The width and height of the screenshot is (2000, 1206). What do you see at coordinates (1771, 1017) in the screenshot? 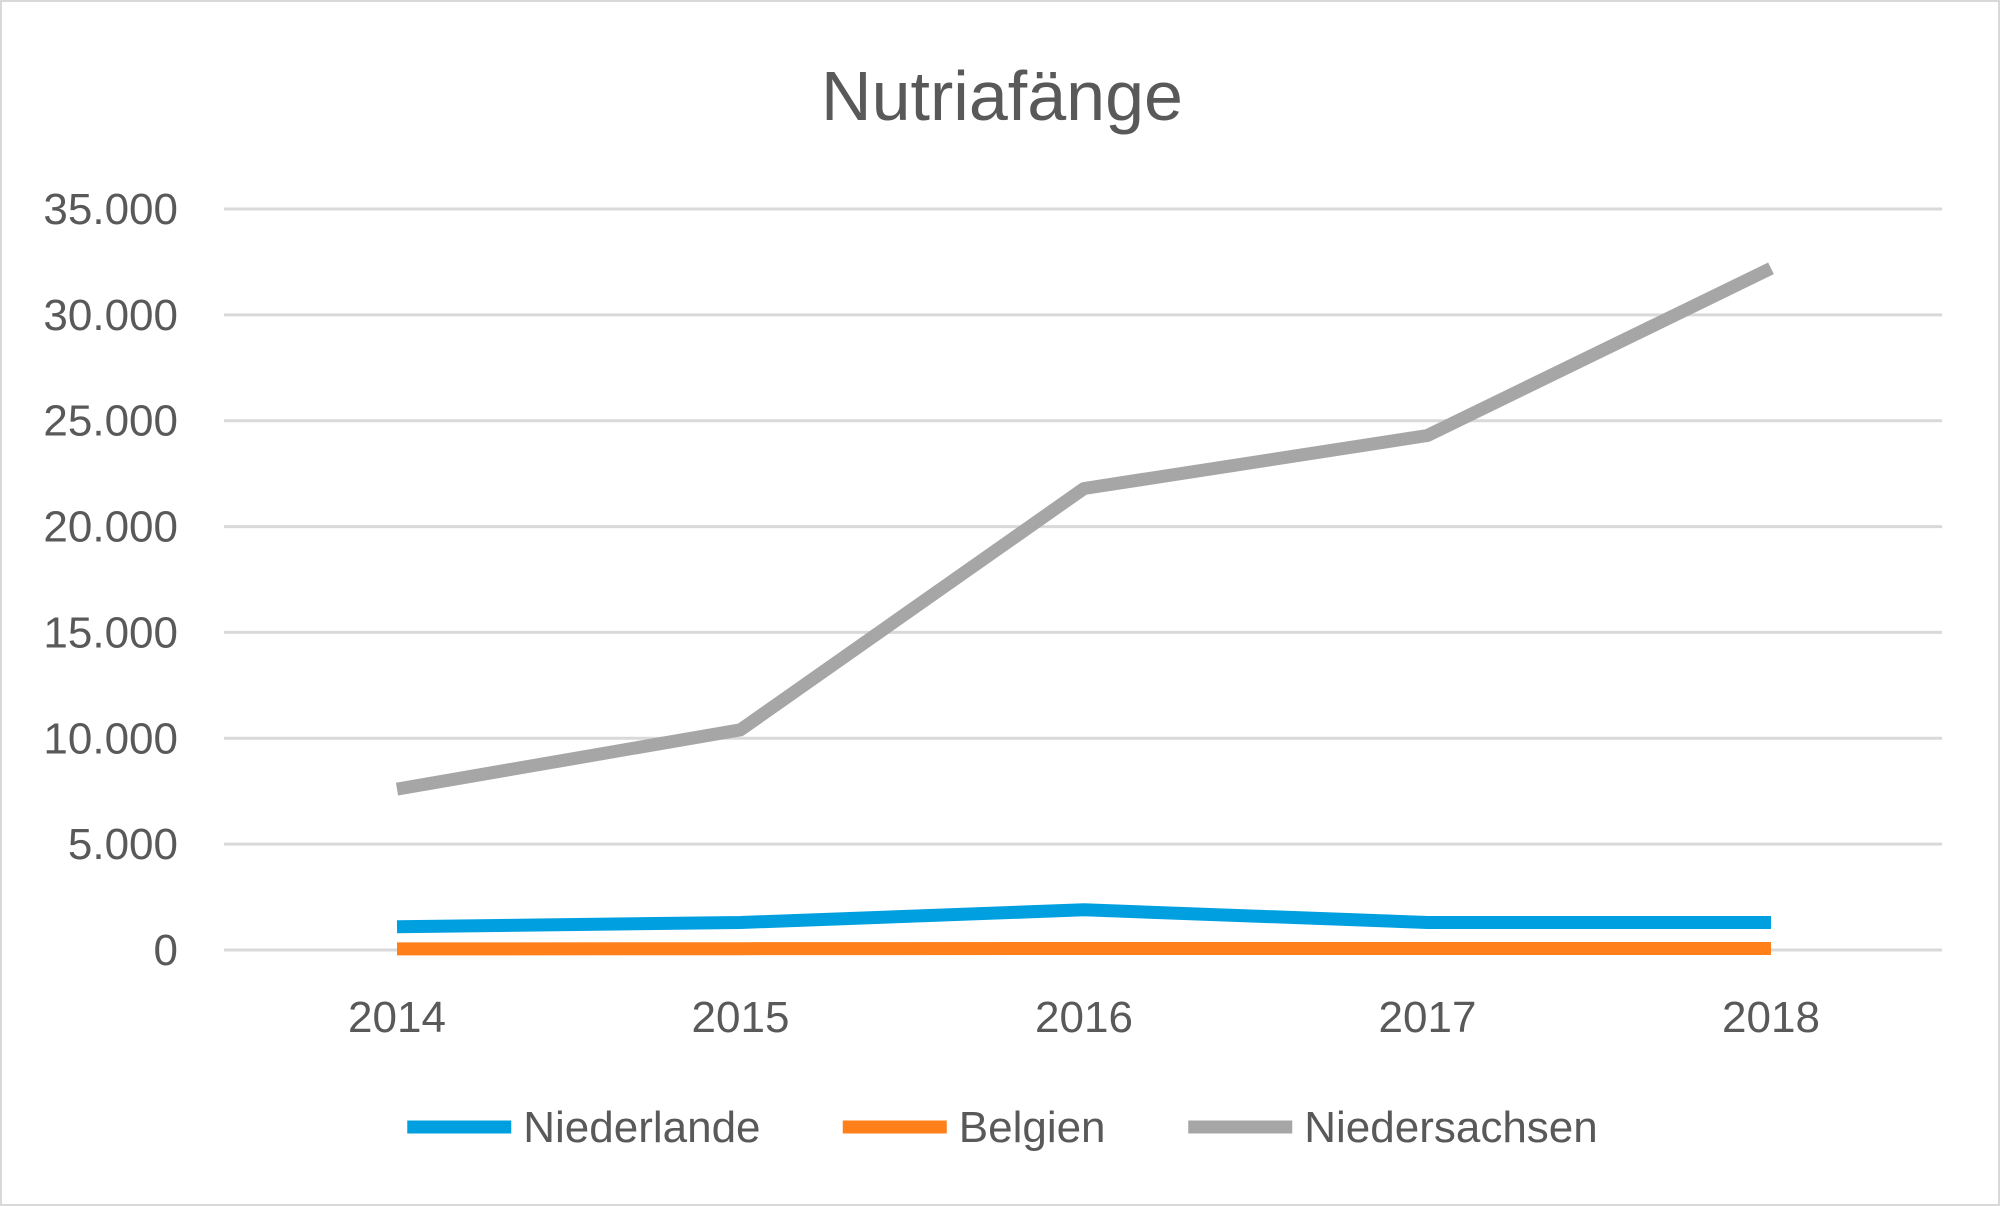
I see `x-tick-label: 2018` at bounding box center [1771, 1017].